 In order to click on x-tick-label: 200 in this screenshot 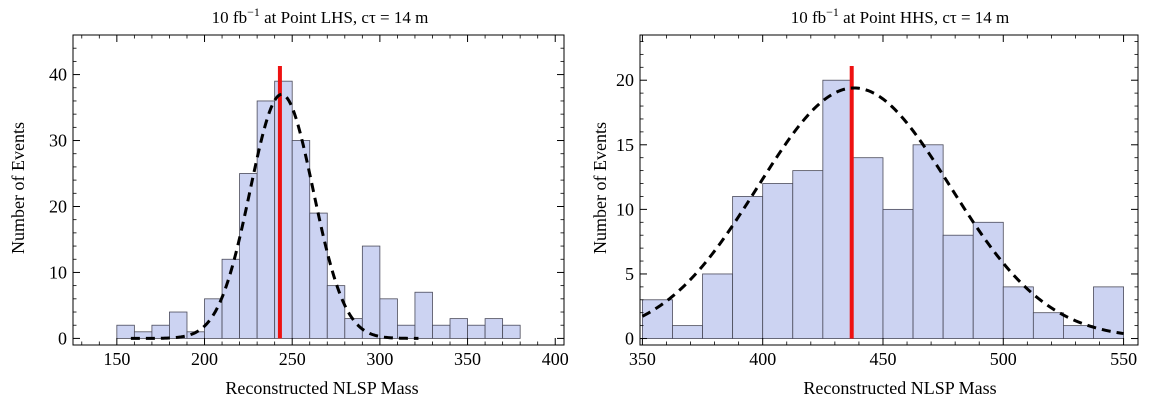, I will do `click(204, 359)`.